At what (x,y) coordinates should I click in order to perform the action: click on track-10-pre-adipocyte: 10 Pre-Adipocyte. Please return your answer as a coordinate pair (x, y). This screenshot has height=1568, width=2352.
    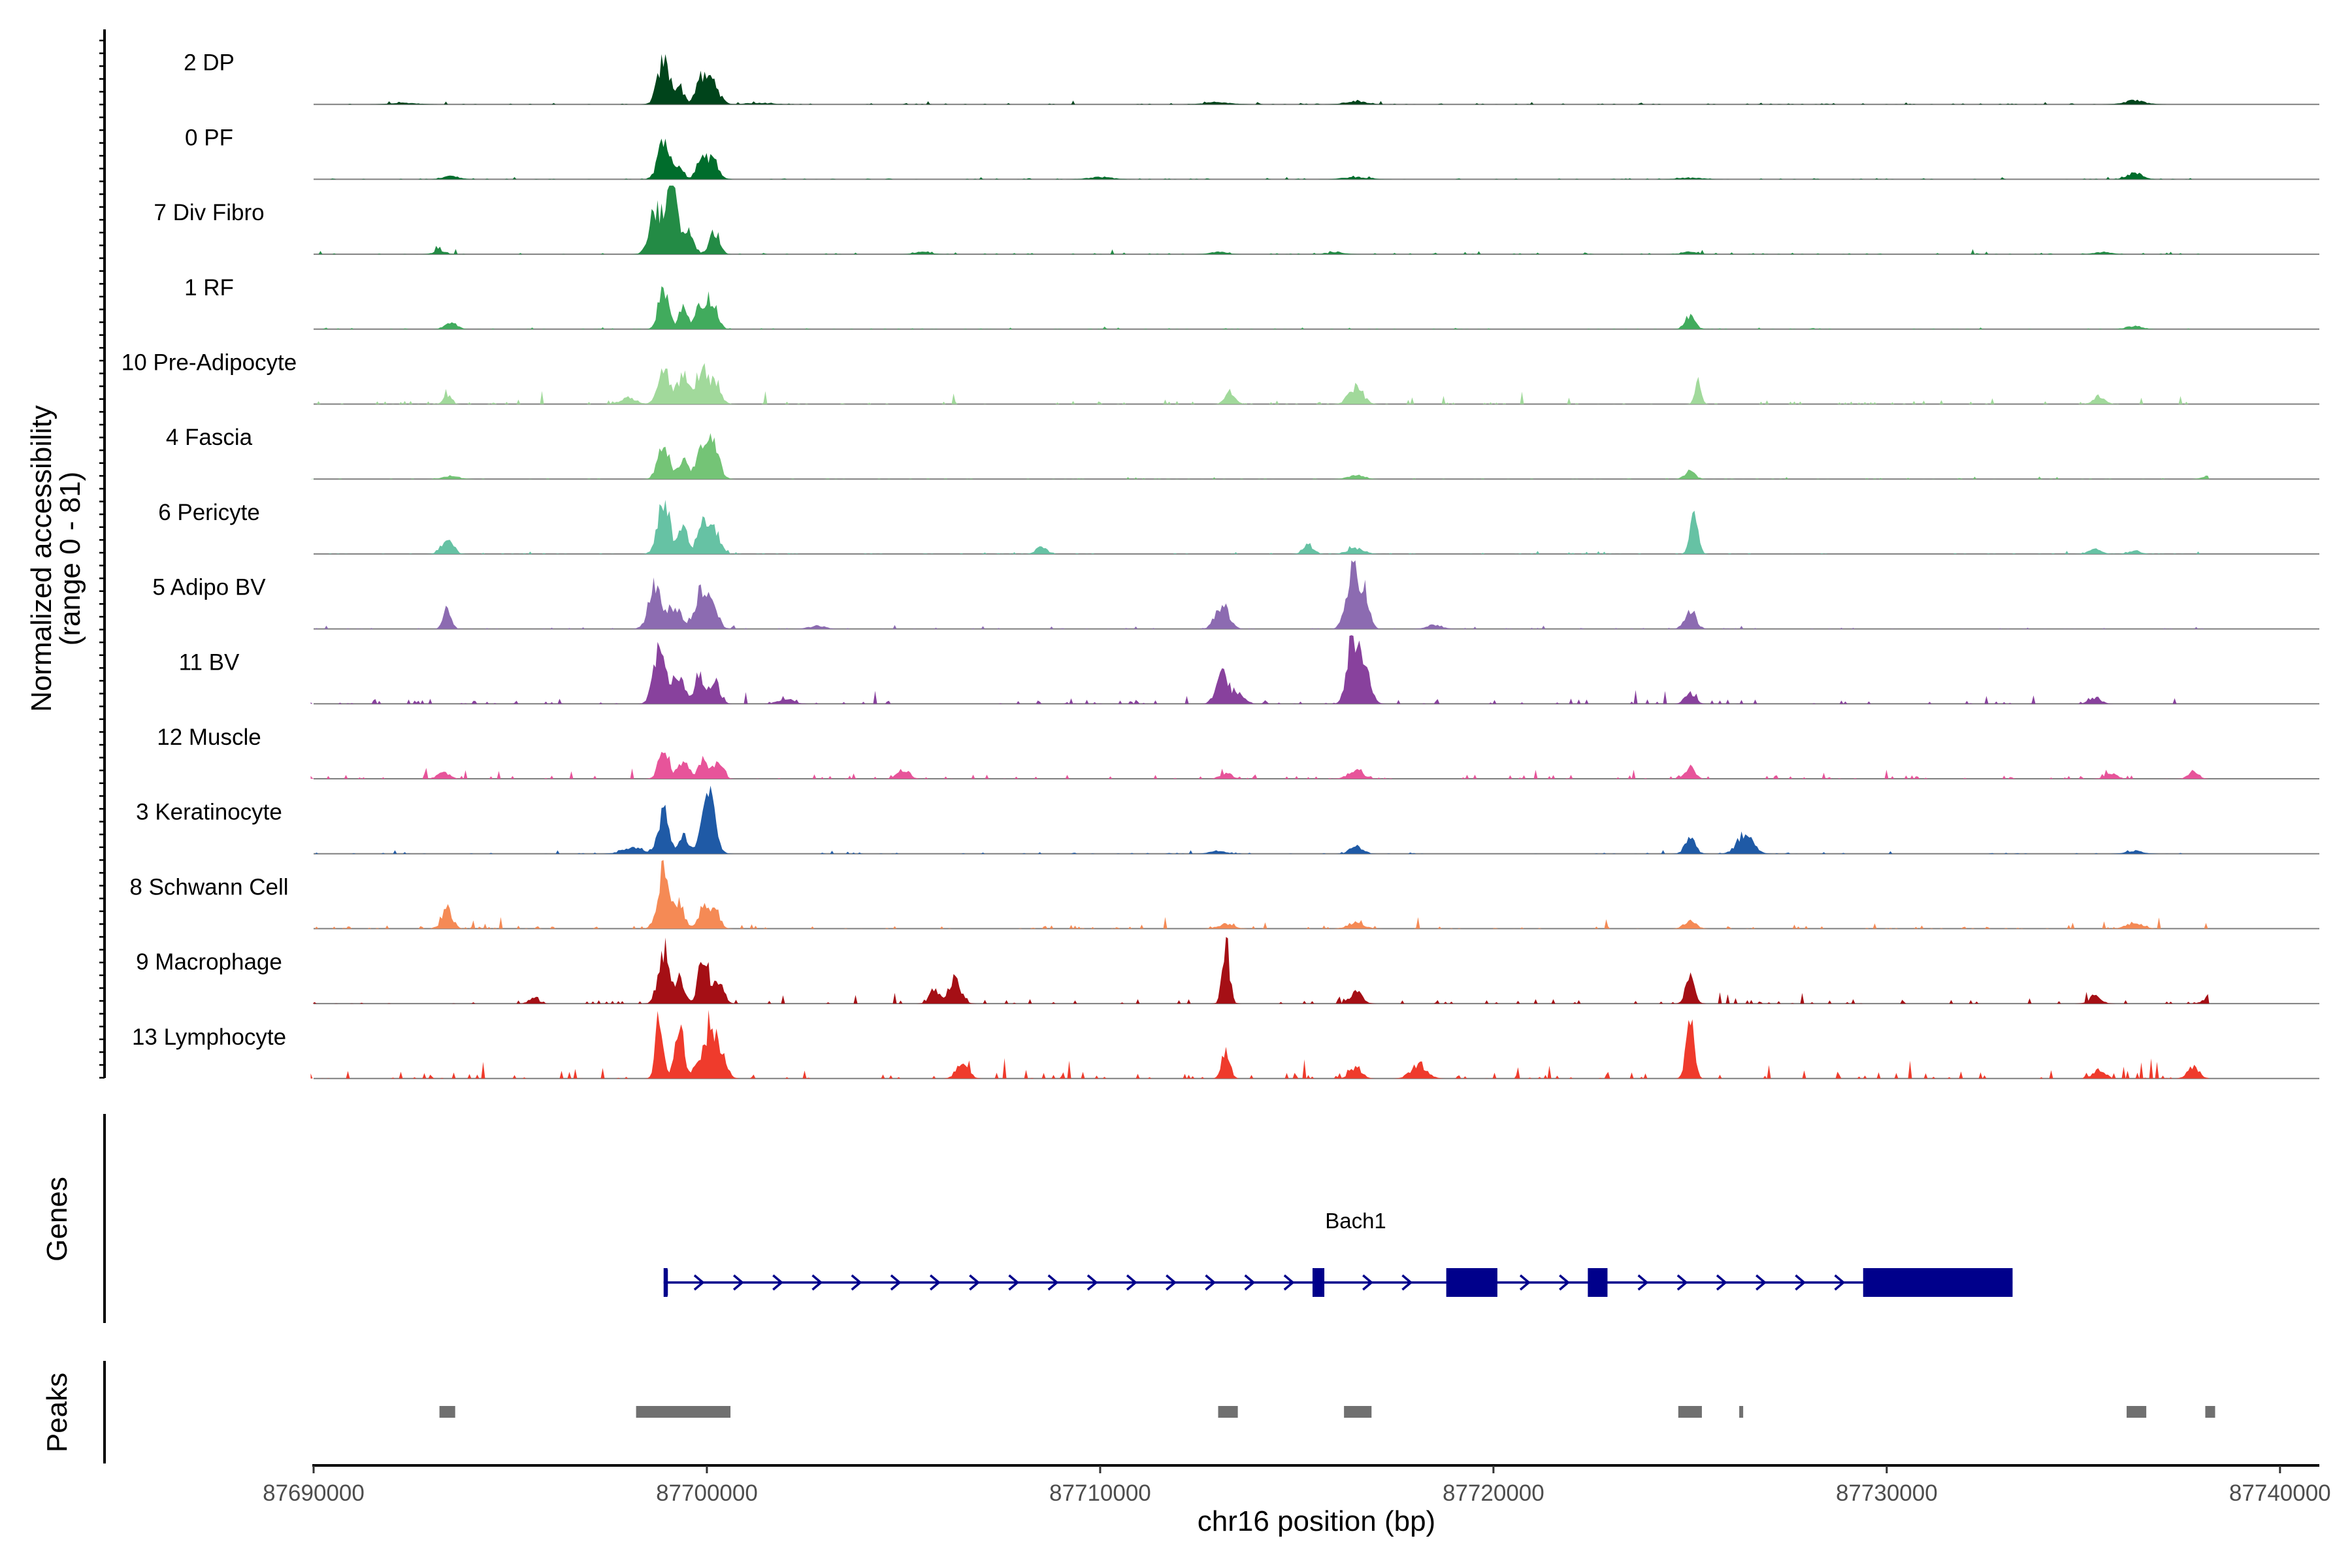
    Looking at the image, I should click on (1220, 377).